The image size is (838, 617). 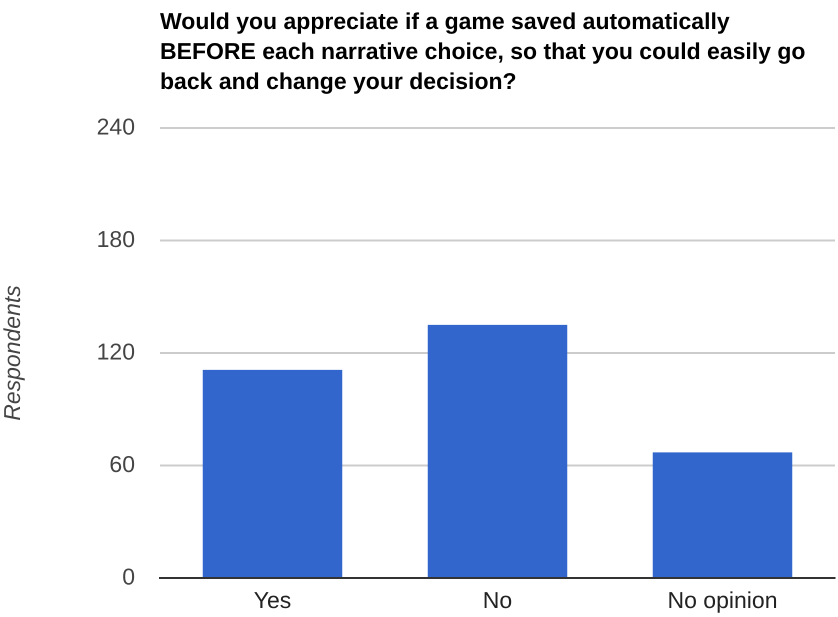 I want to click on y-axis-title: Respondents, so click(x=13, y=352).